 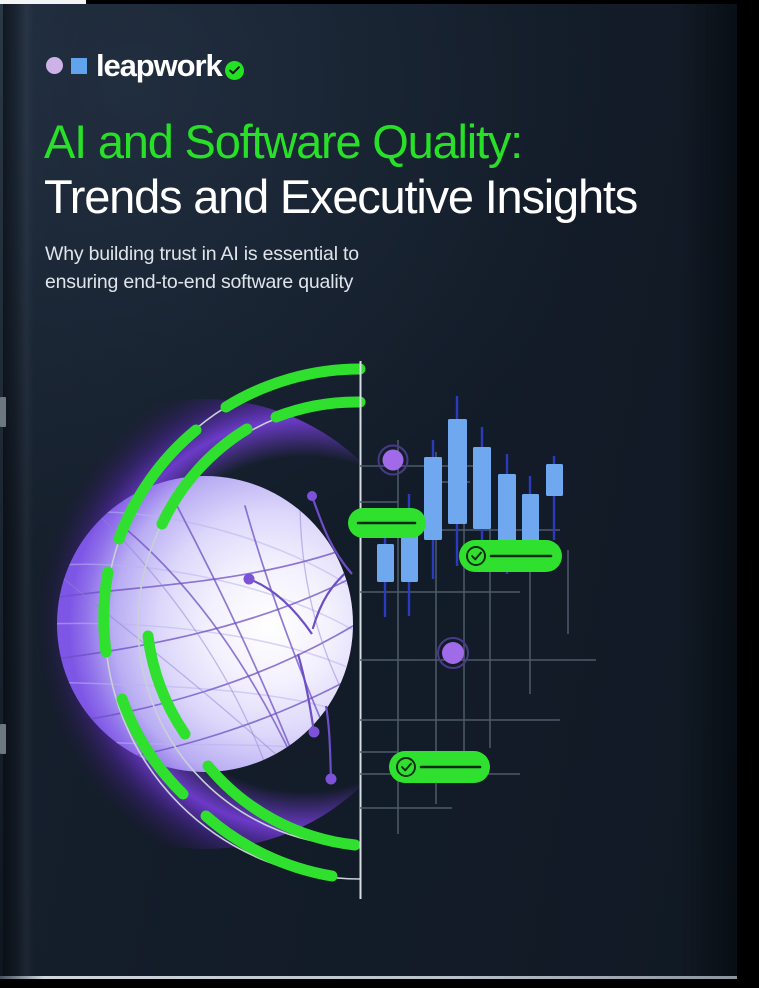 I want to click on arc-segments-inner, so click(x=254, y=623).